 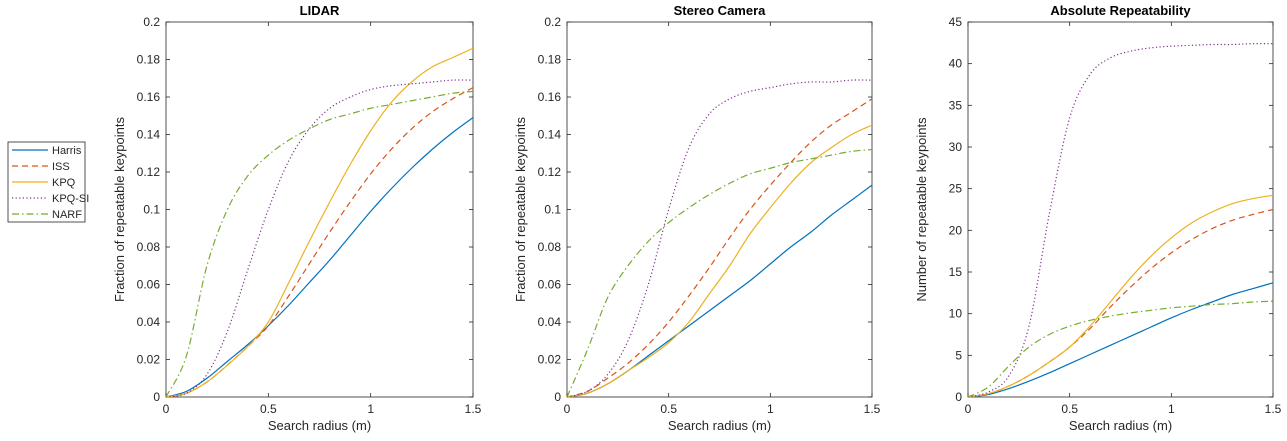 I want to click on y-tick-label: 45, so click(x=956, y=22).